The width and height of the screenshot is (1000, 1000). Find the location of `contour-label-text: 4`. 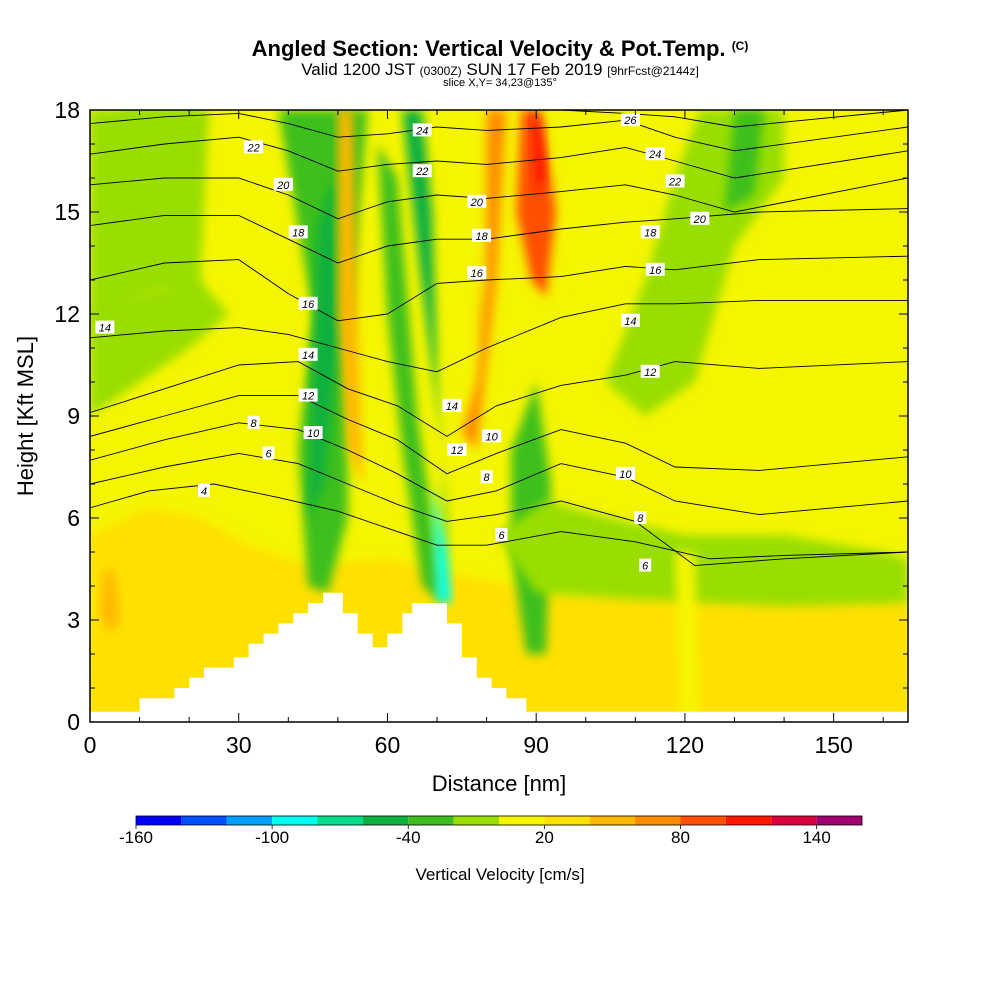

contour-label-text: 4 is located at coordinates (204, 492).